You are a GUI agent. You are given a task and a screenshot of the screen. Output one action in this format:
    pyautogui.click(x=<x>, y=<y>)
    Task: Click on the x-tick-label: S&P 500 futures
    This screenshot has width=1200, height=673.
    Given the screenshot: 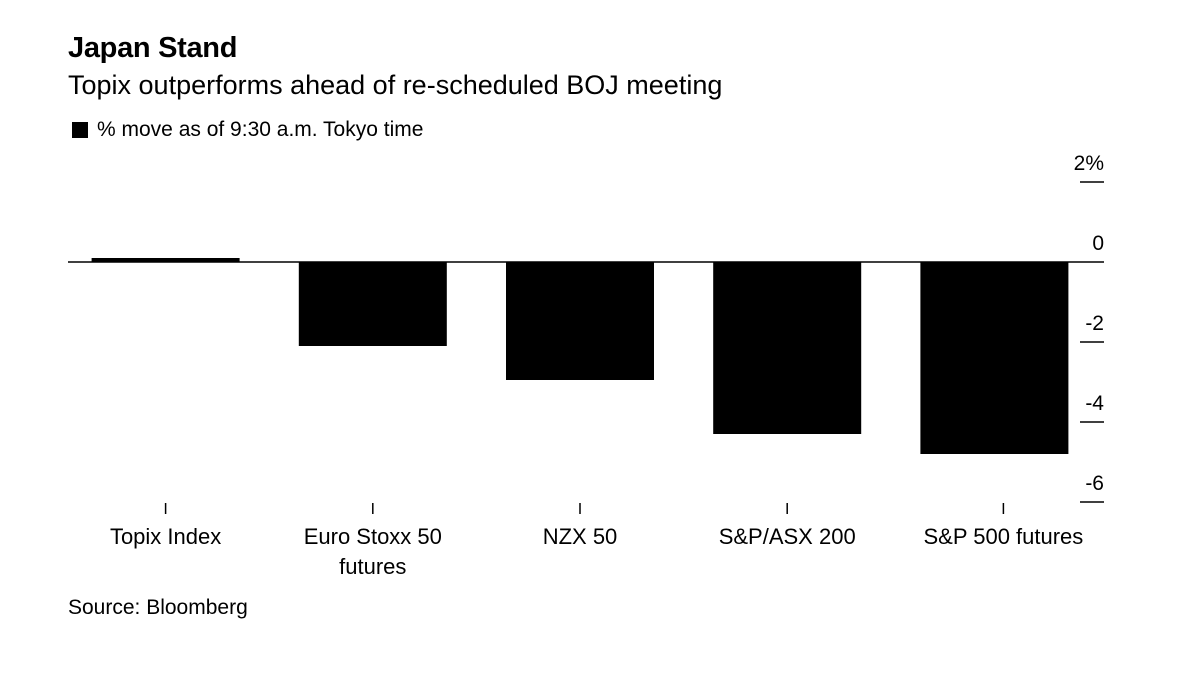 What is the action you would take?
    pyautogui.click(x=1003, y=536)
    